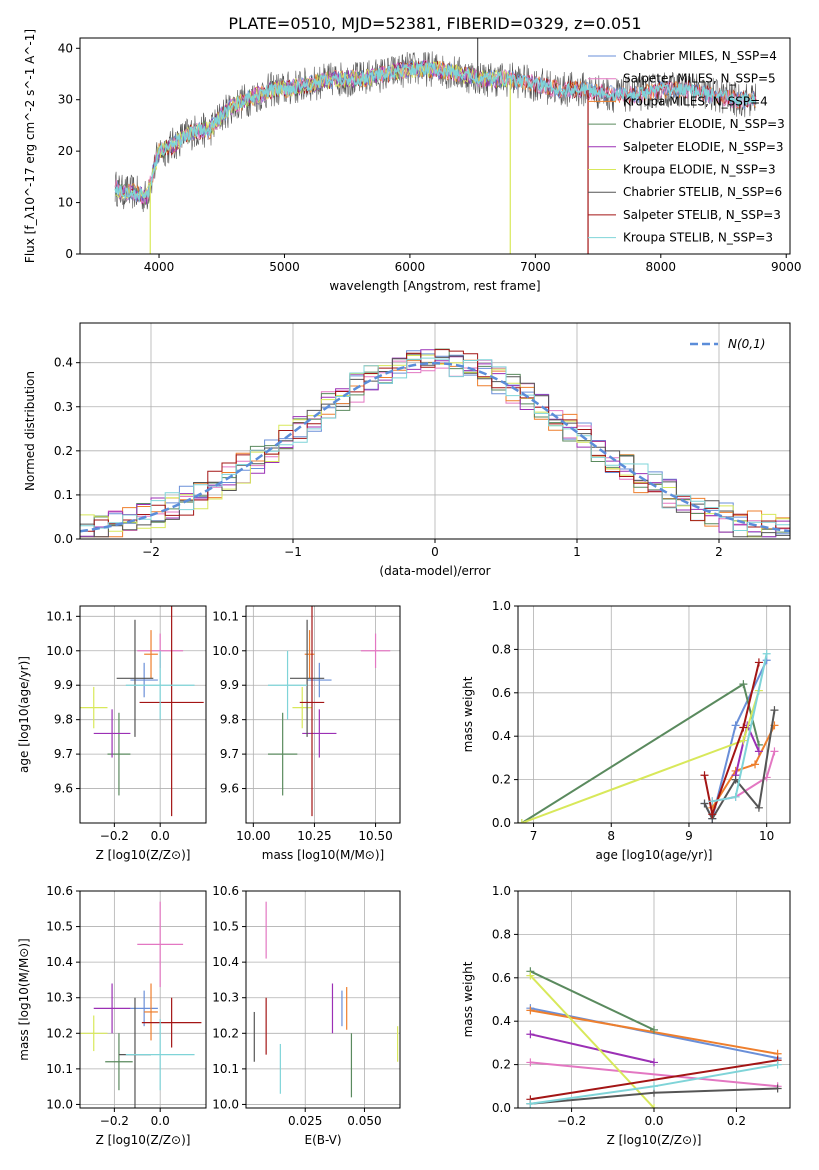  I want to click on point-chabrier-elodie, so click(119, 1062).